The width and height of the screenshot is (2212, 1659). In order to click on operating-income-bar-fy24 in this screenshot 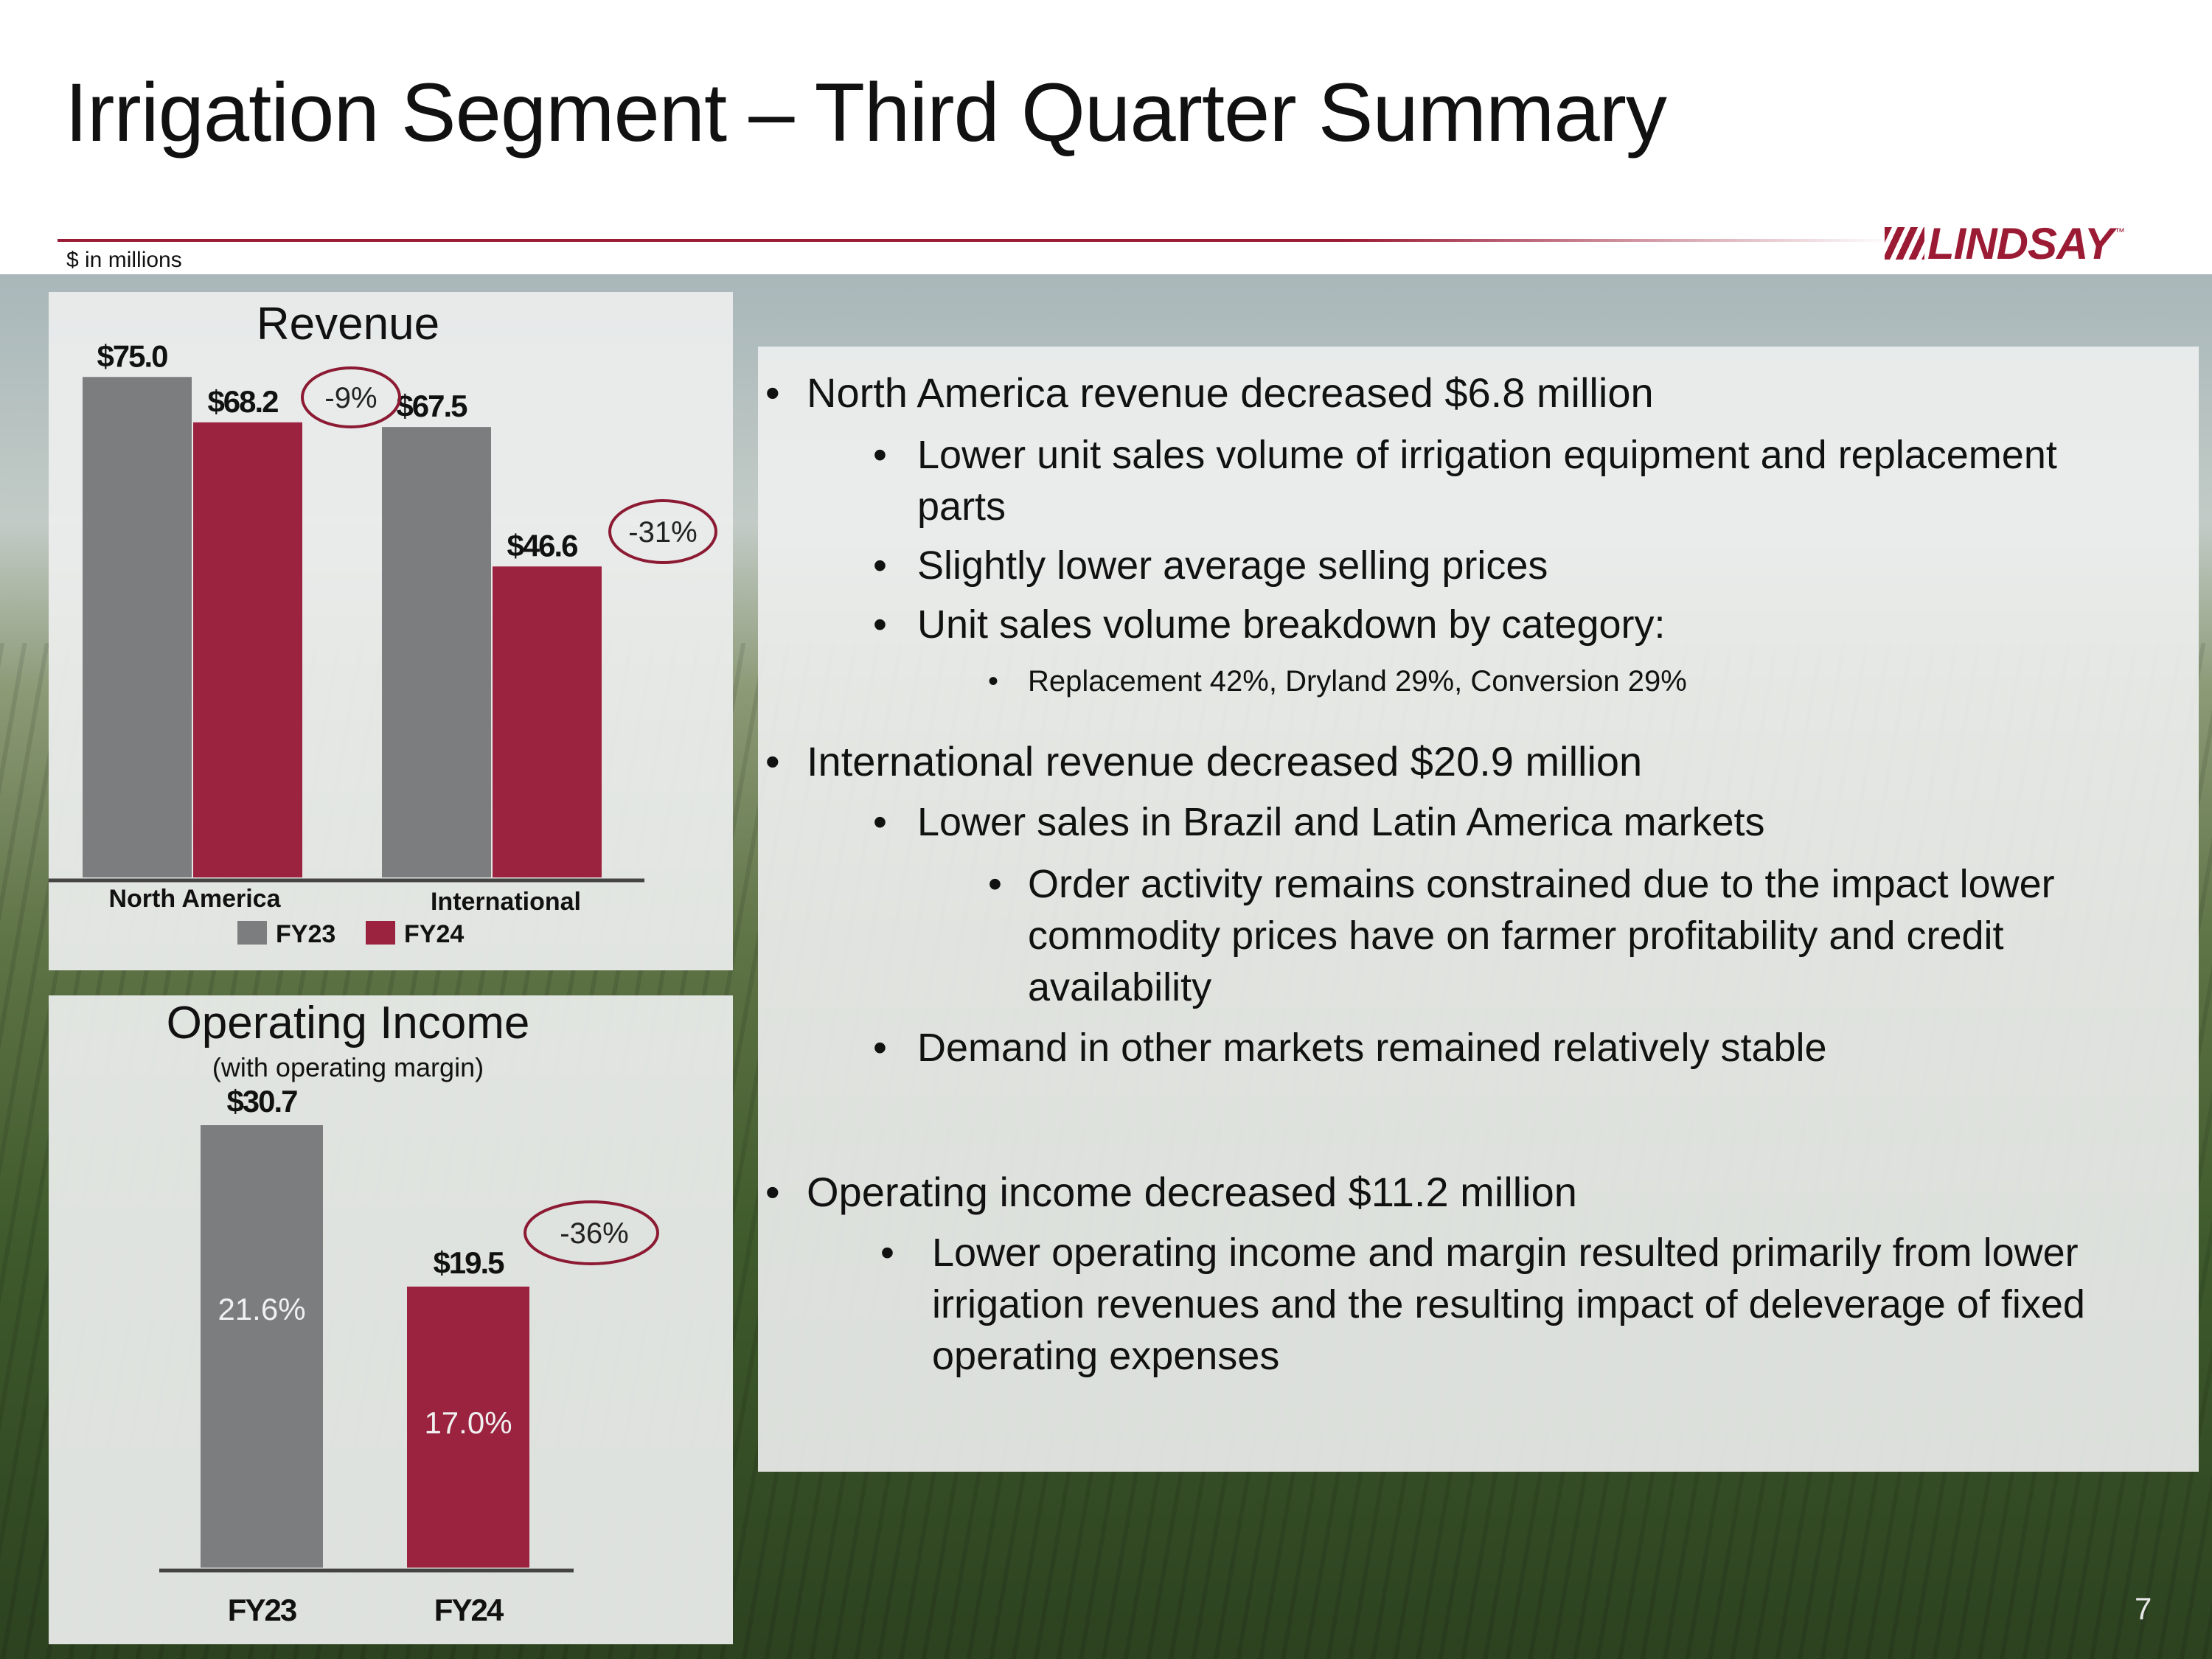, I will do `click(468, 1427)`.